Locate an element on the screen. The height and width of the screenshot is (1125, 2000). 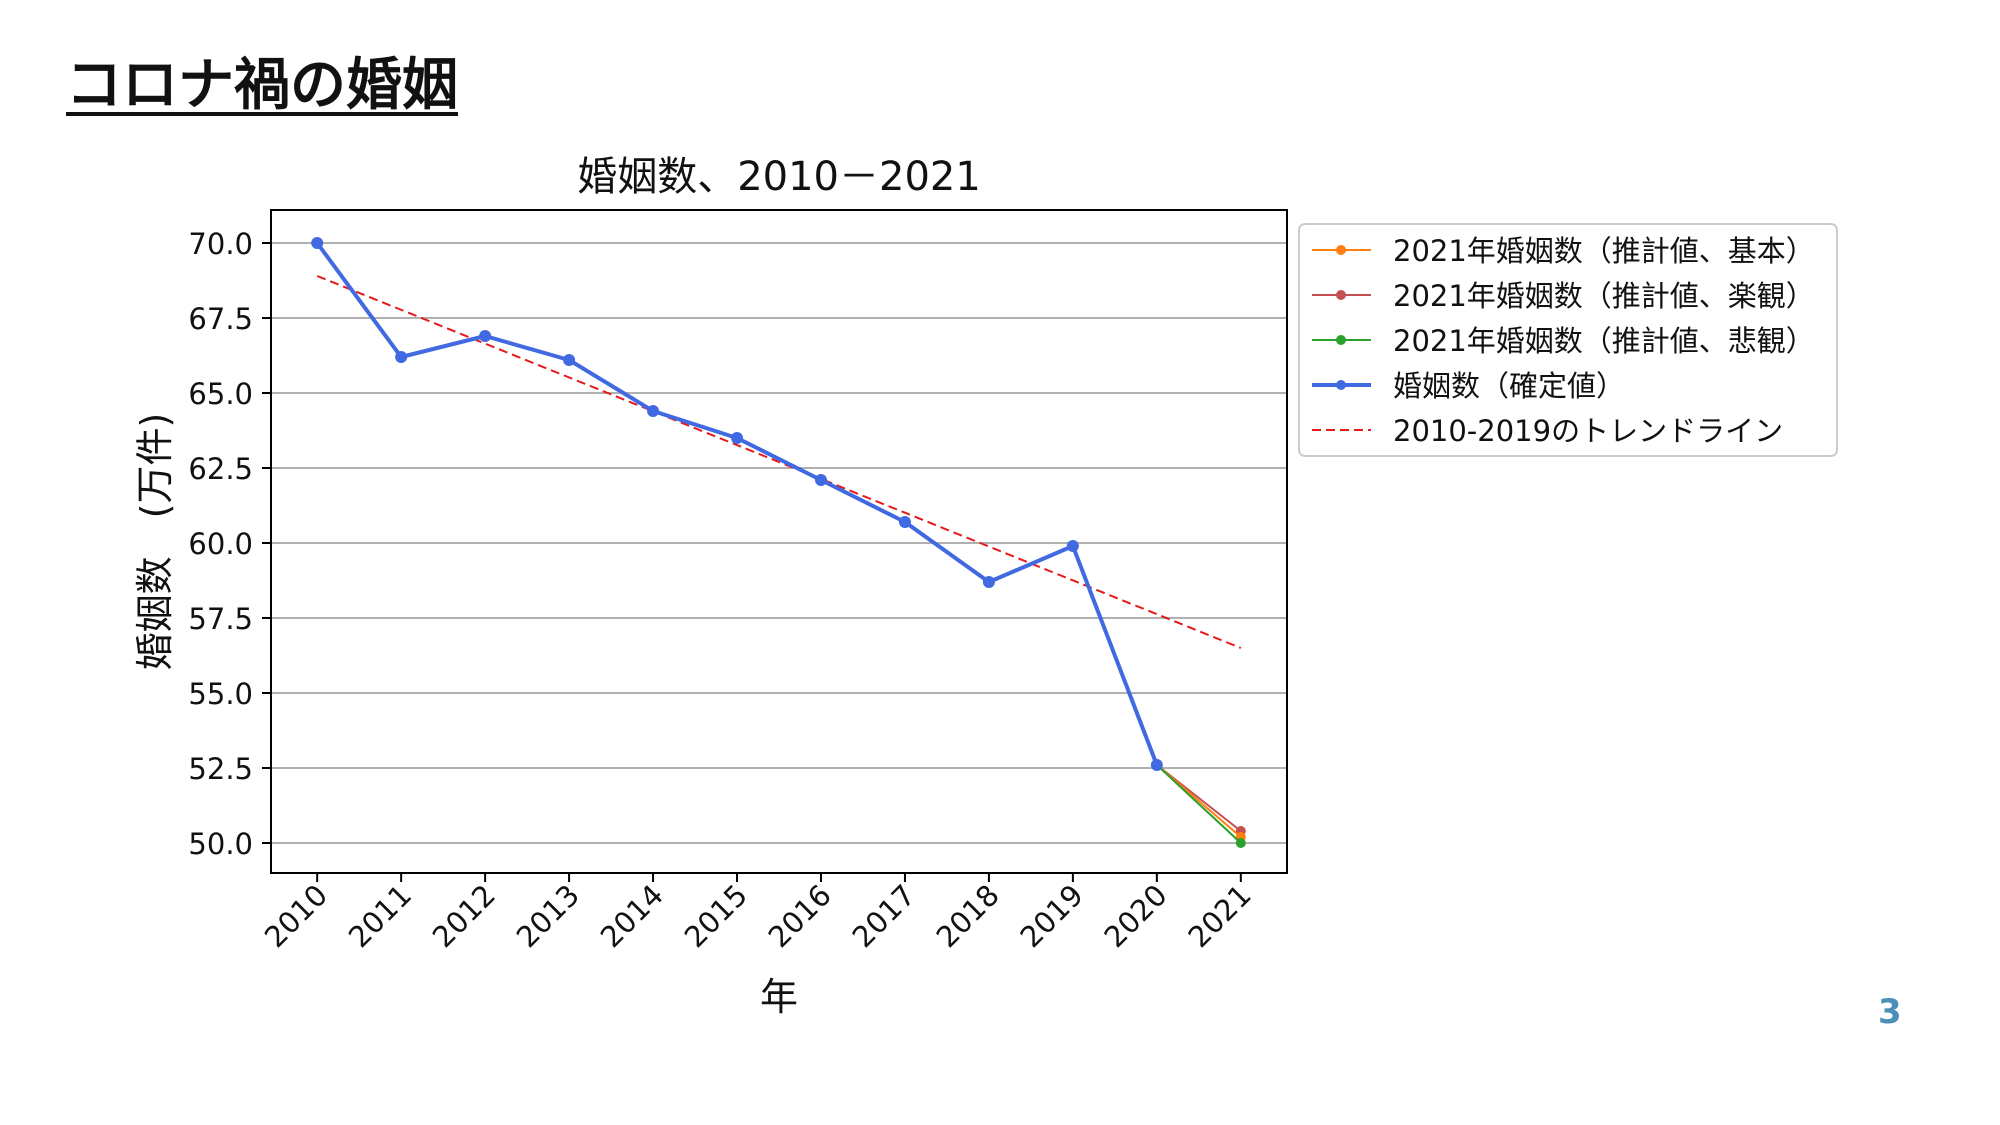
x-tick-label: 2018 is located at coordinates (968, 916).